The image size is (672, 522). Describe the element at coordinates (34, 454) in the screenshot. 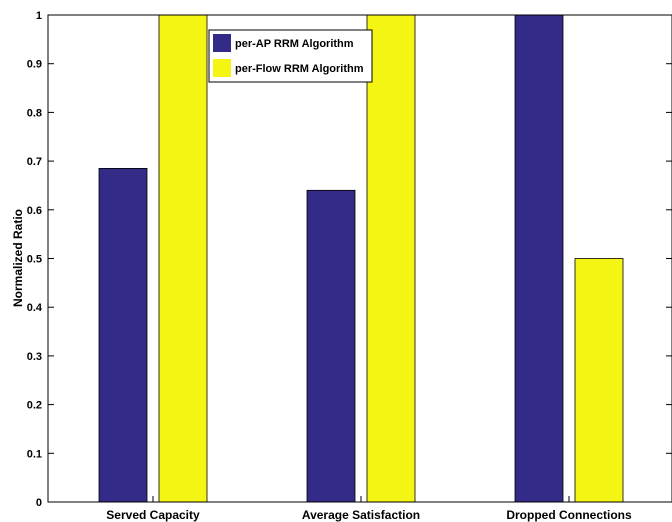

I see `y-tick-label: 0.1` at that location.